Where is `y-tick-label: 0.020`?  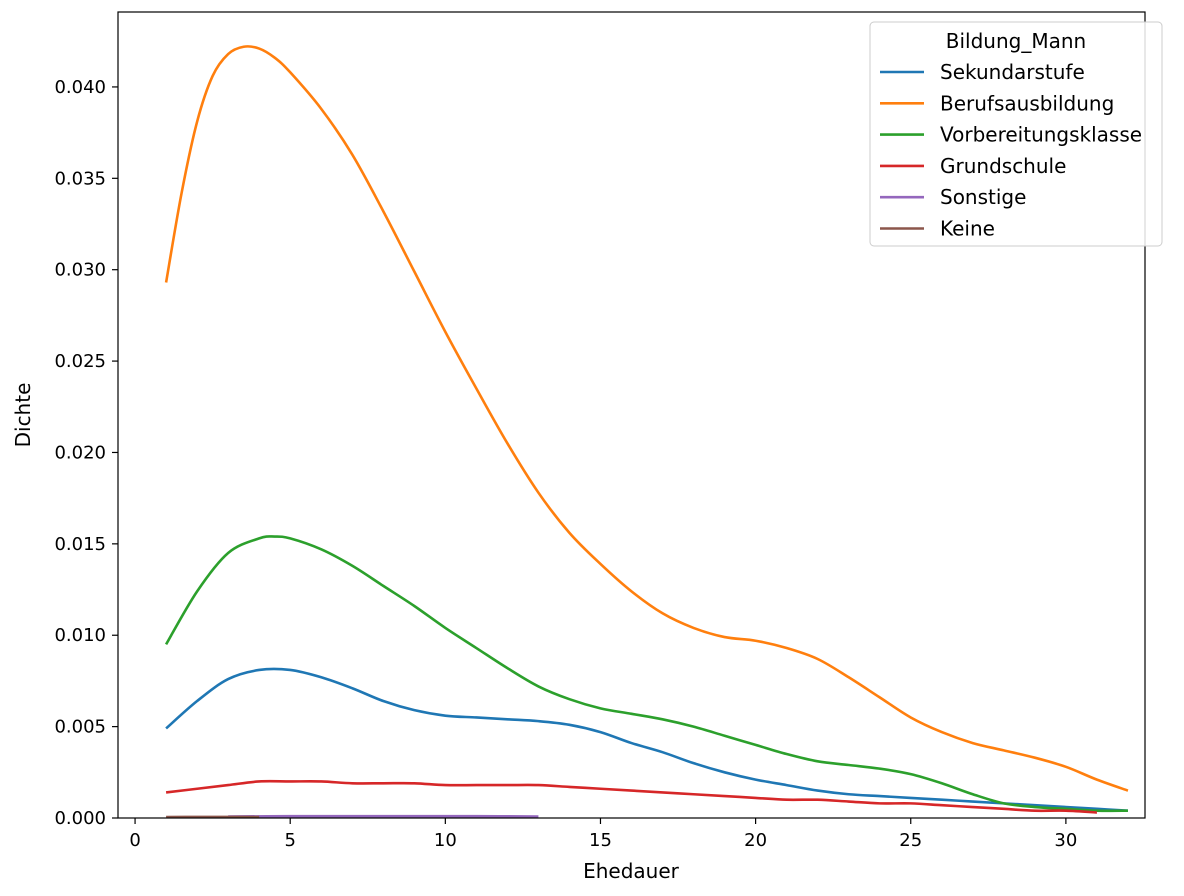
y-tick-label: 0.020 is located at coordinates (80, 452).